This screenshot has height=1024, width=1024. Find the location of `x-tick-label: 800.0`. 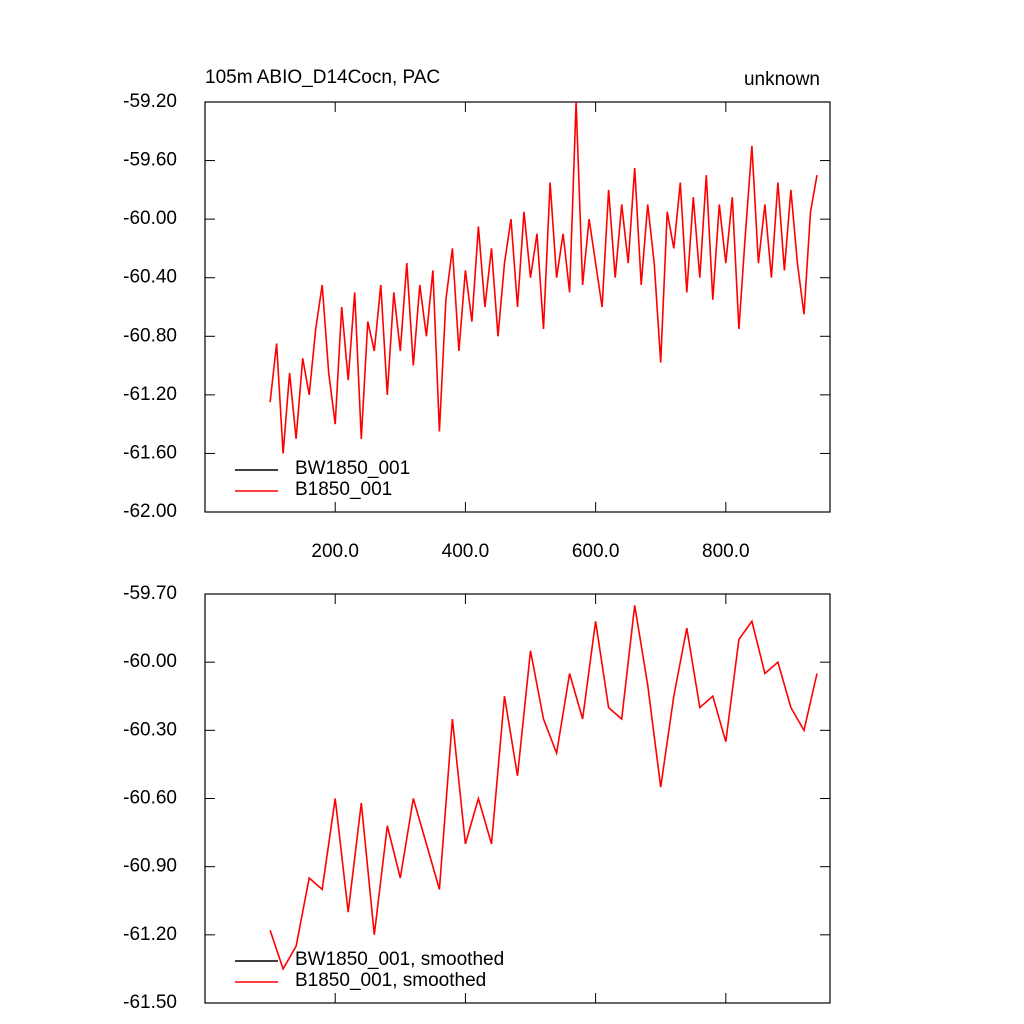

x-tick-label: 800.0 is located at coordinates (726, 551).